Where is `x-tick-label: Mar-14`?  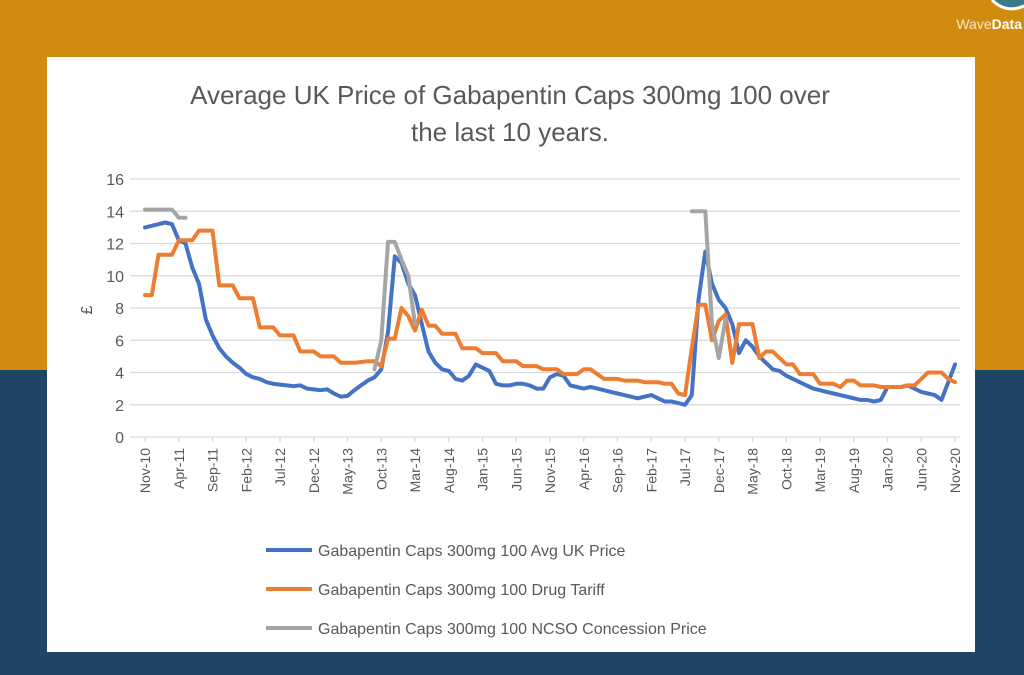 x-tick-label: Mar-14 is located at coordinates (415, 470).